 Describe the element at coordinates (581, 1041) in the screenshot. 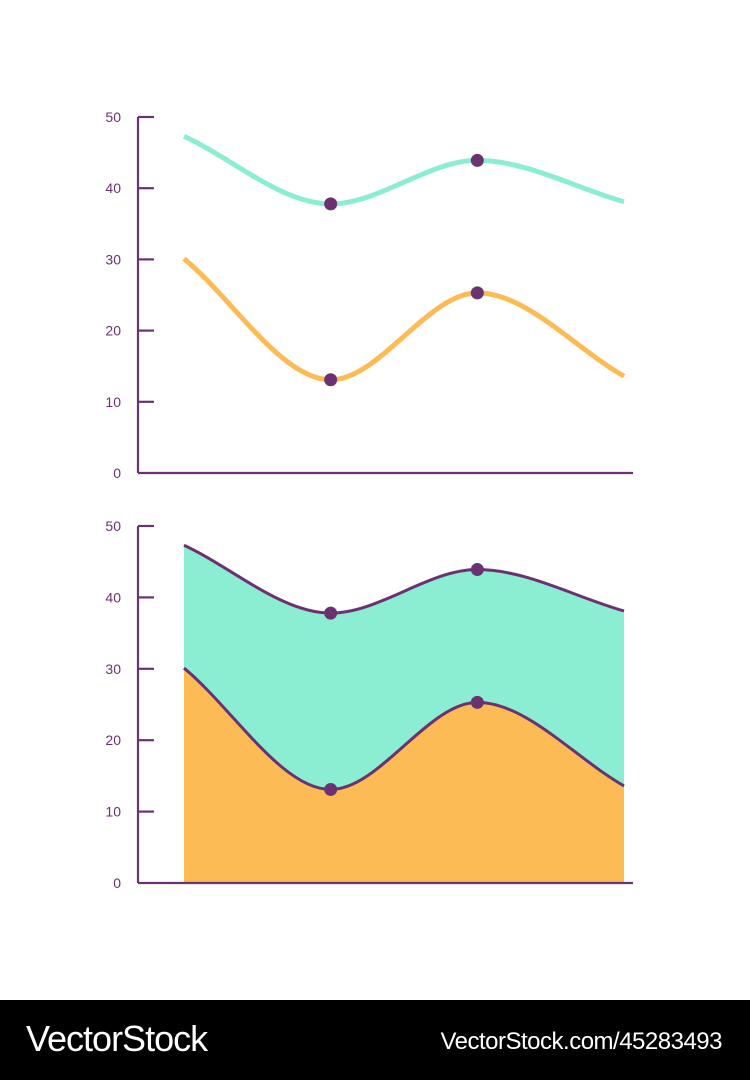

I see `footer-url: VectorStock.com/45283493` at that location.